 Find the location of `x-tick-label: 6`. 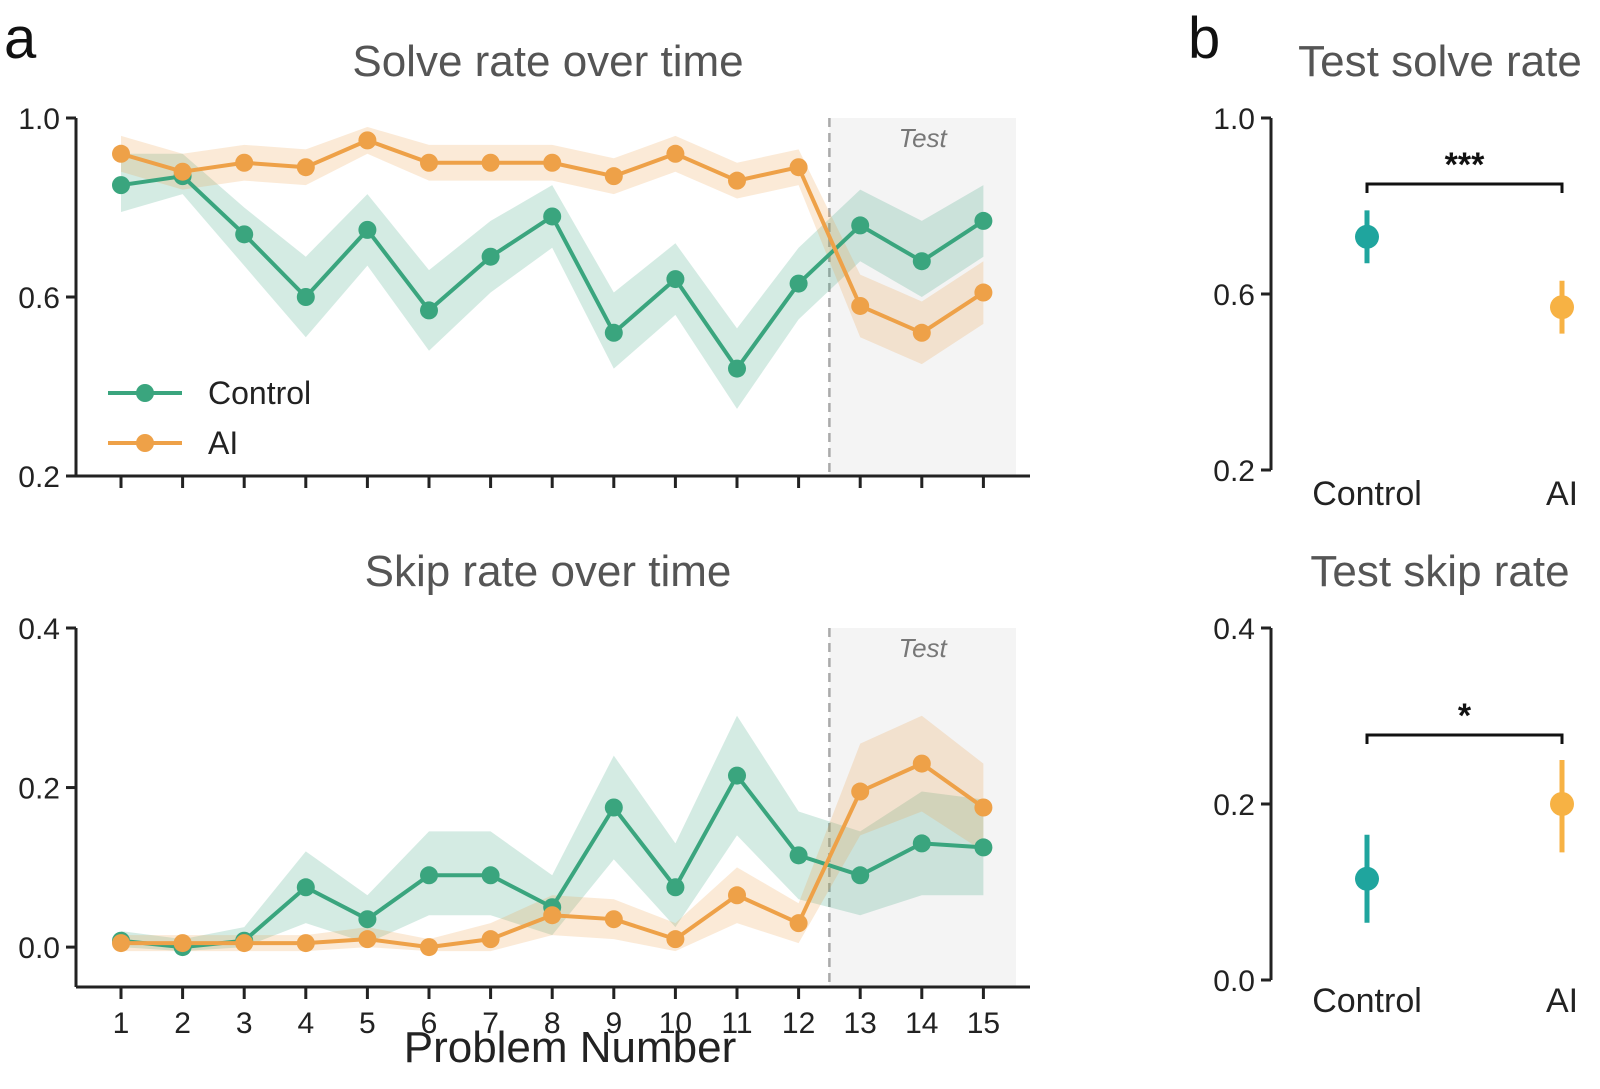

x-tick-label: 6 is located at coordinates (429, 1023).